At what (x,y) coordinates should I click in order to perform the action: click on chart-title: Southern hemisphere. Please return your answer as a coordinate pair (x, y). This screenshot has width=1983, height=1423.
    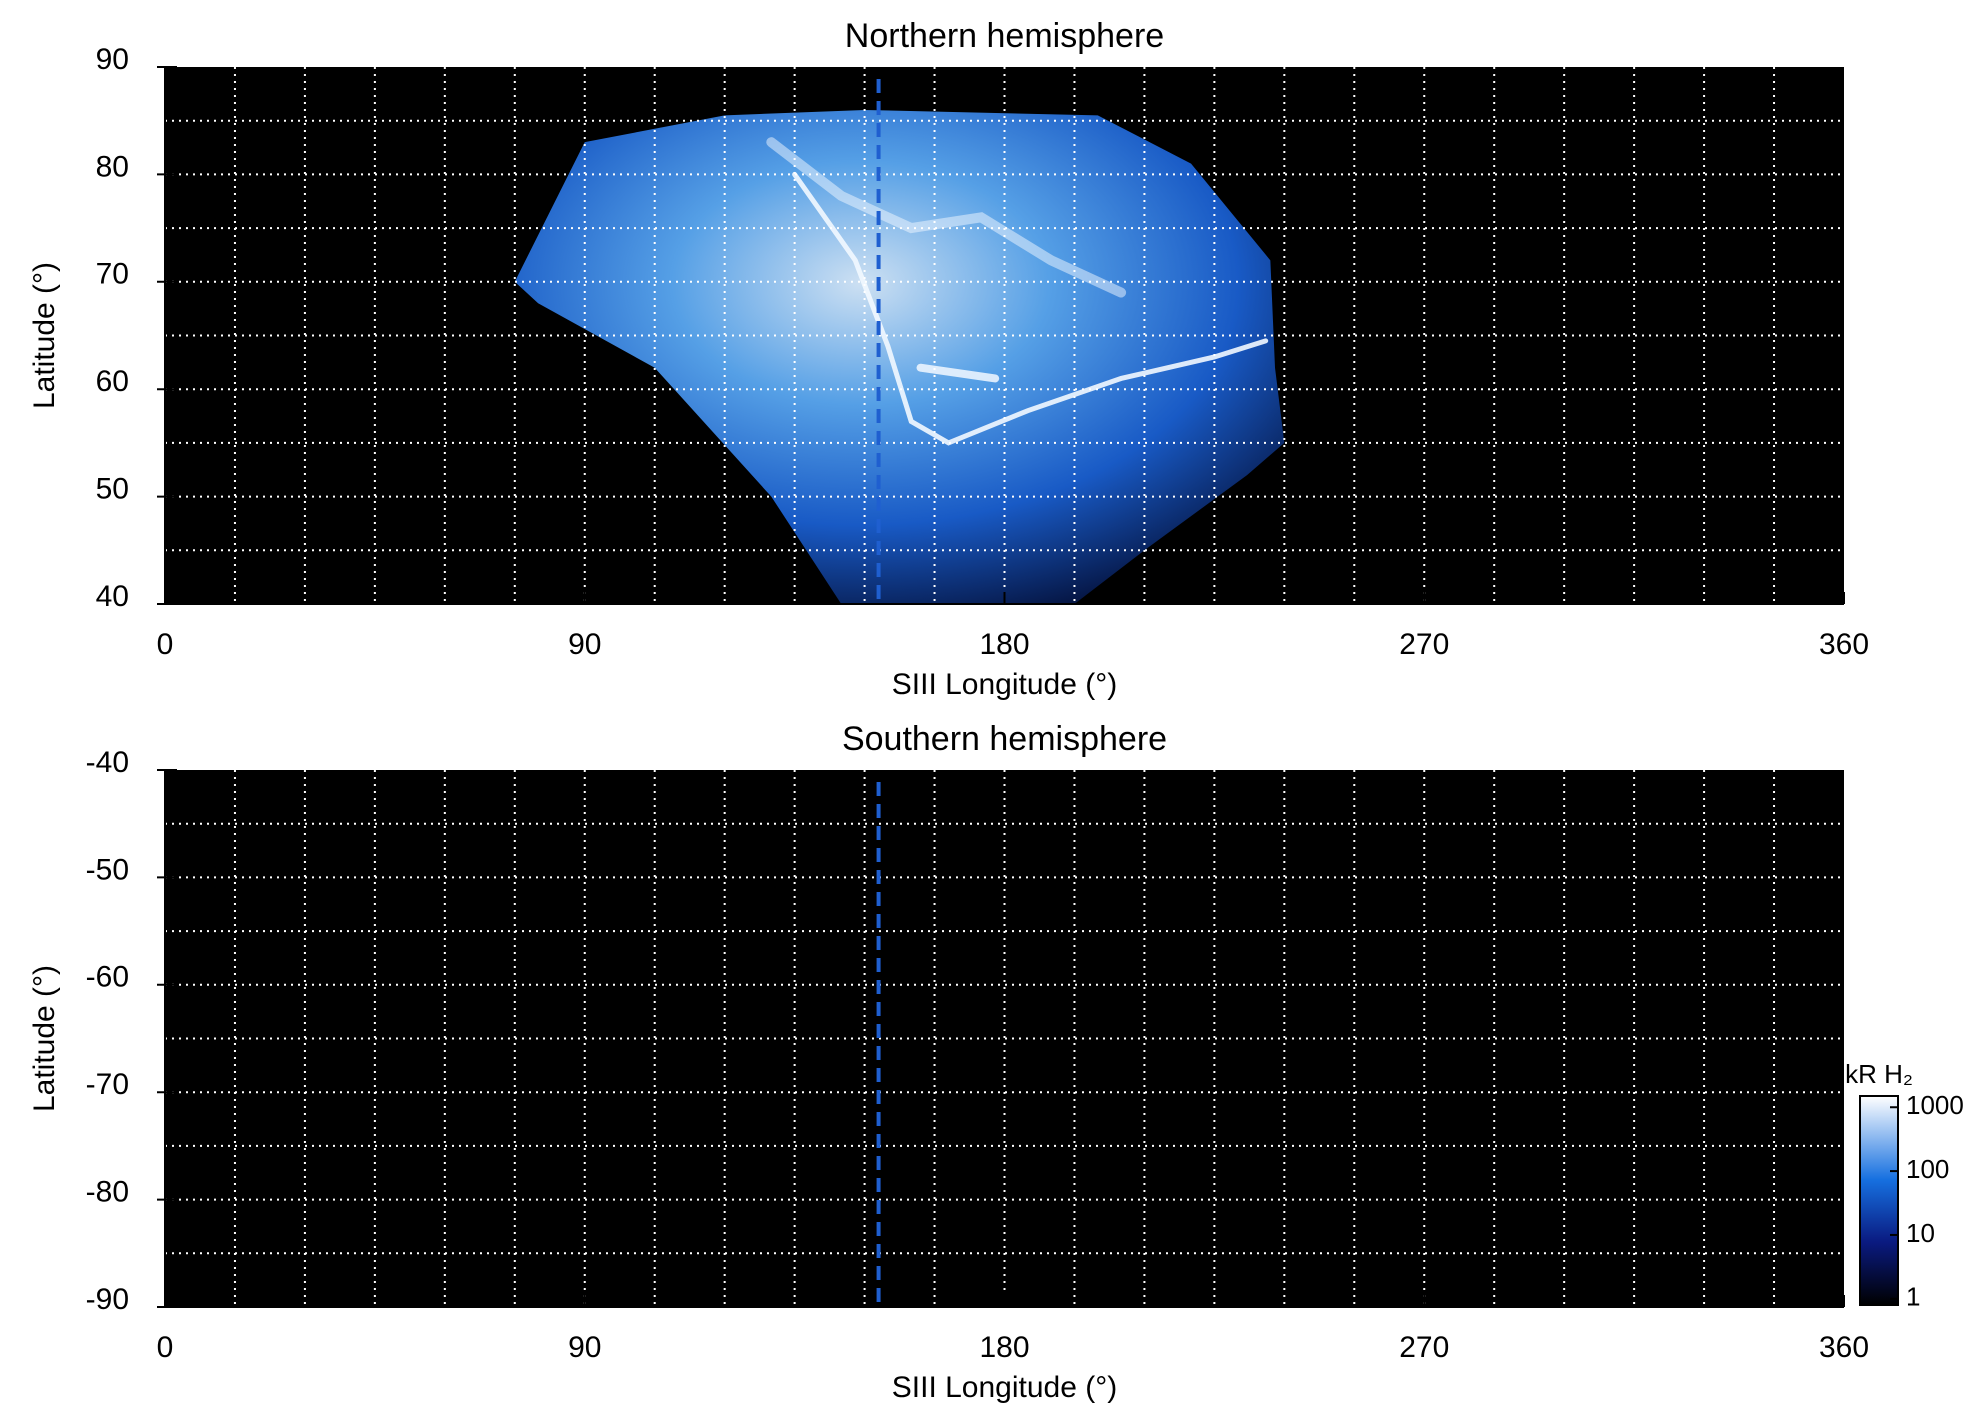
    Looking at the image, I should click on (1004, 739).